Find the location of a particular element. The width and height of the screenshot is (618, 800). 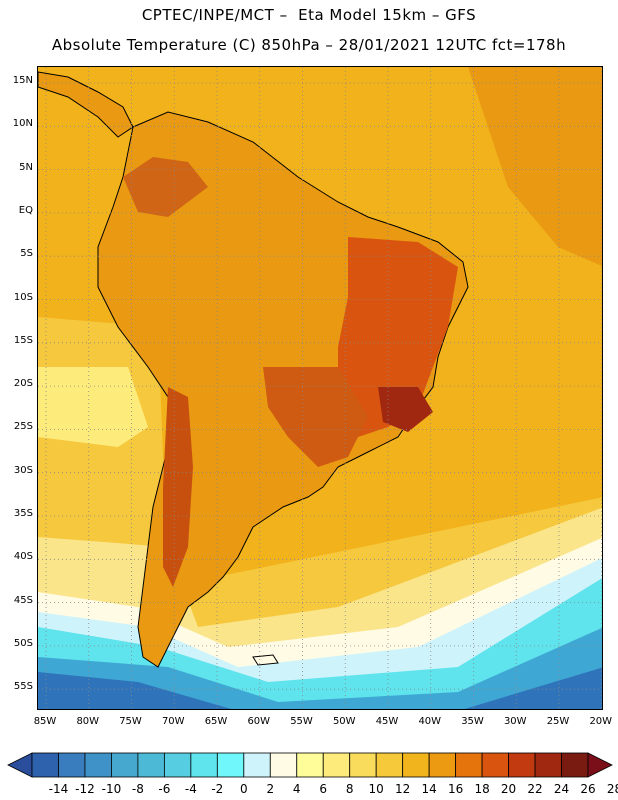

colorbar-tick-label: -14 is located at coordinates (58, 789).